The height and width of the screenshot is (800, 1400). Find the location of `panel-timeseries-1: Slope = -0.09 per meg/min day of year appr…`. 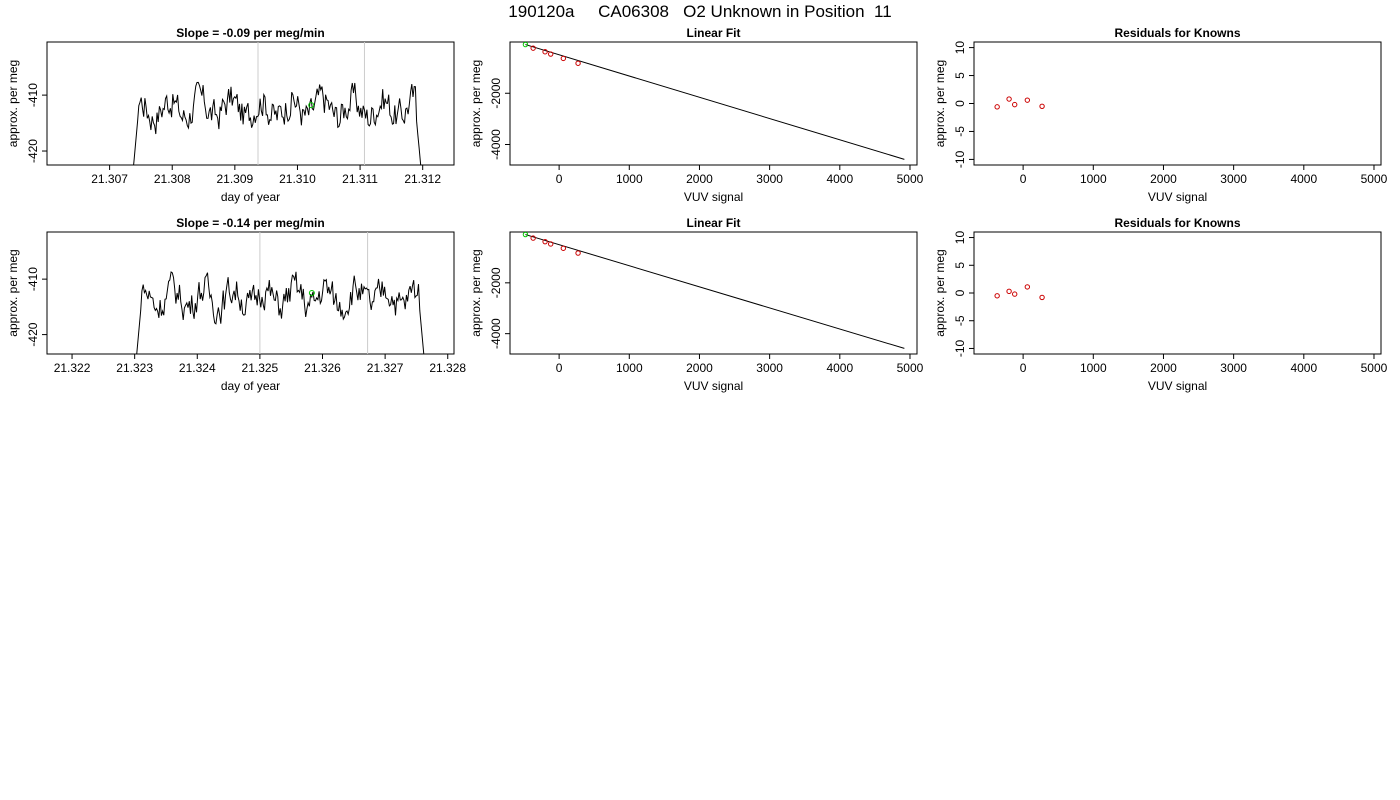

panel-timeseries-1: Slope = -0.09 per meg/min day of year appr… is located at coordinates (230, 115).